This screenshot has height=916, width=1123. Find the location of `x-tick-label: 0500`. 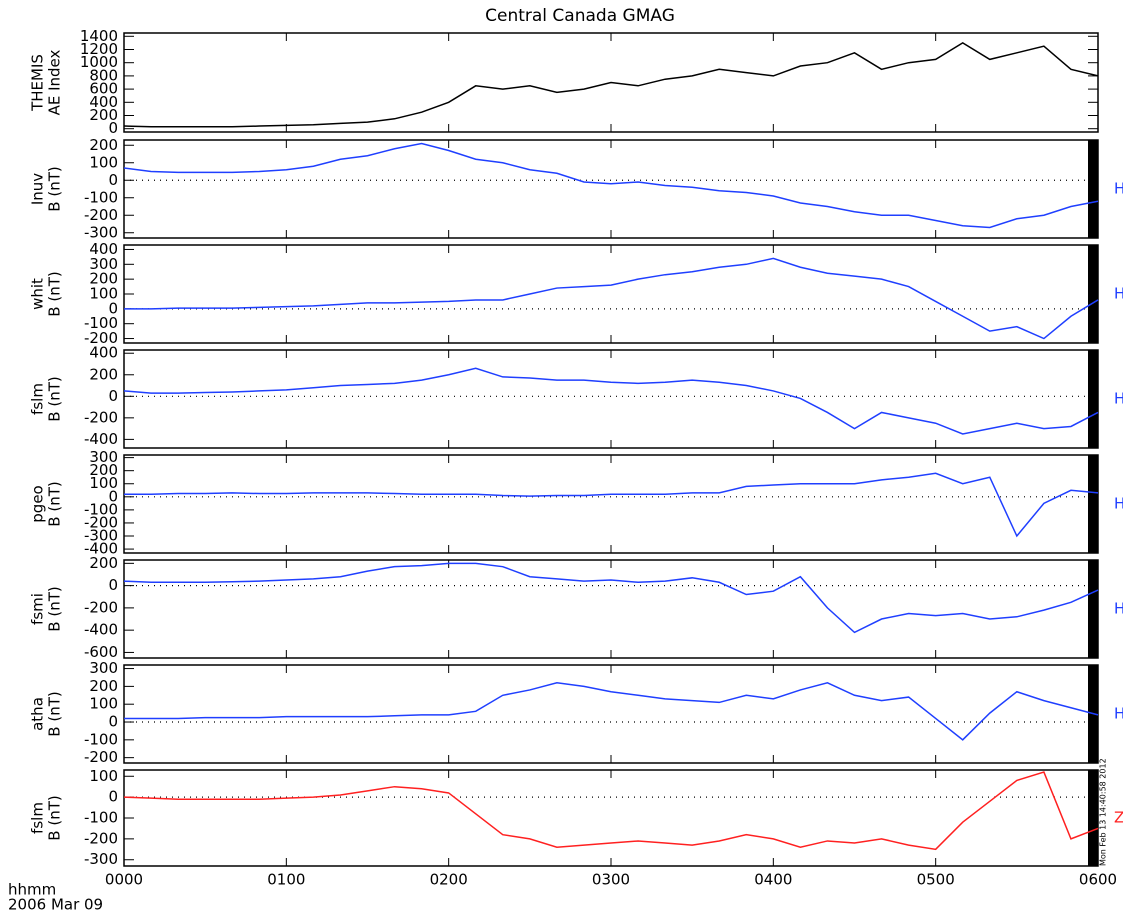

x-tick-label: 0500 is located at coordinates (936, 880).